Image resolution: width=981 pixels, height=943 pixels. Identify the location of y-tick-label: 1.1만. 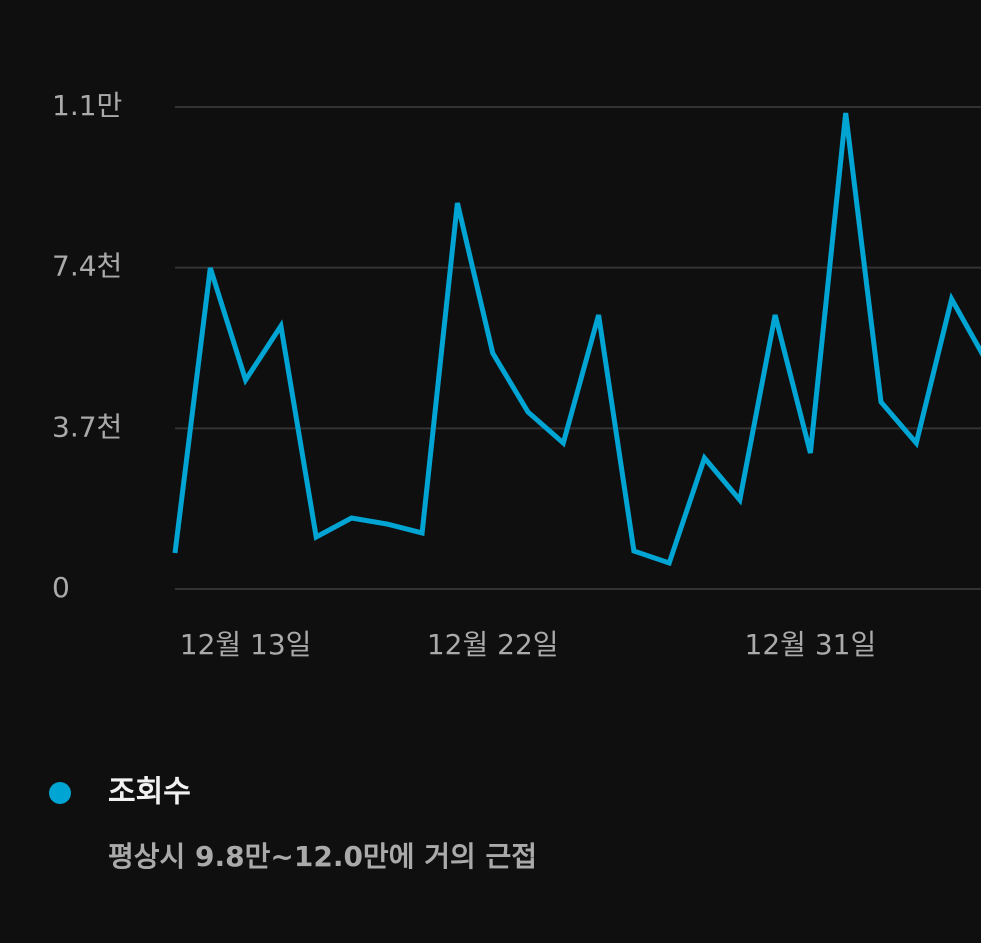
(87, 105).